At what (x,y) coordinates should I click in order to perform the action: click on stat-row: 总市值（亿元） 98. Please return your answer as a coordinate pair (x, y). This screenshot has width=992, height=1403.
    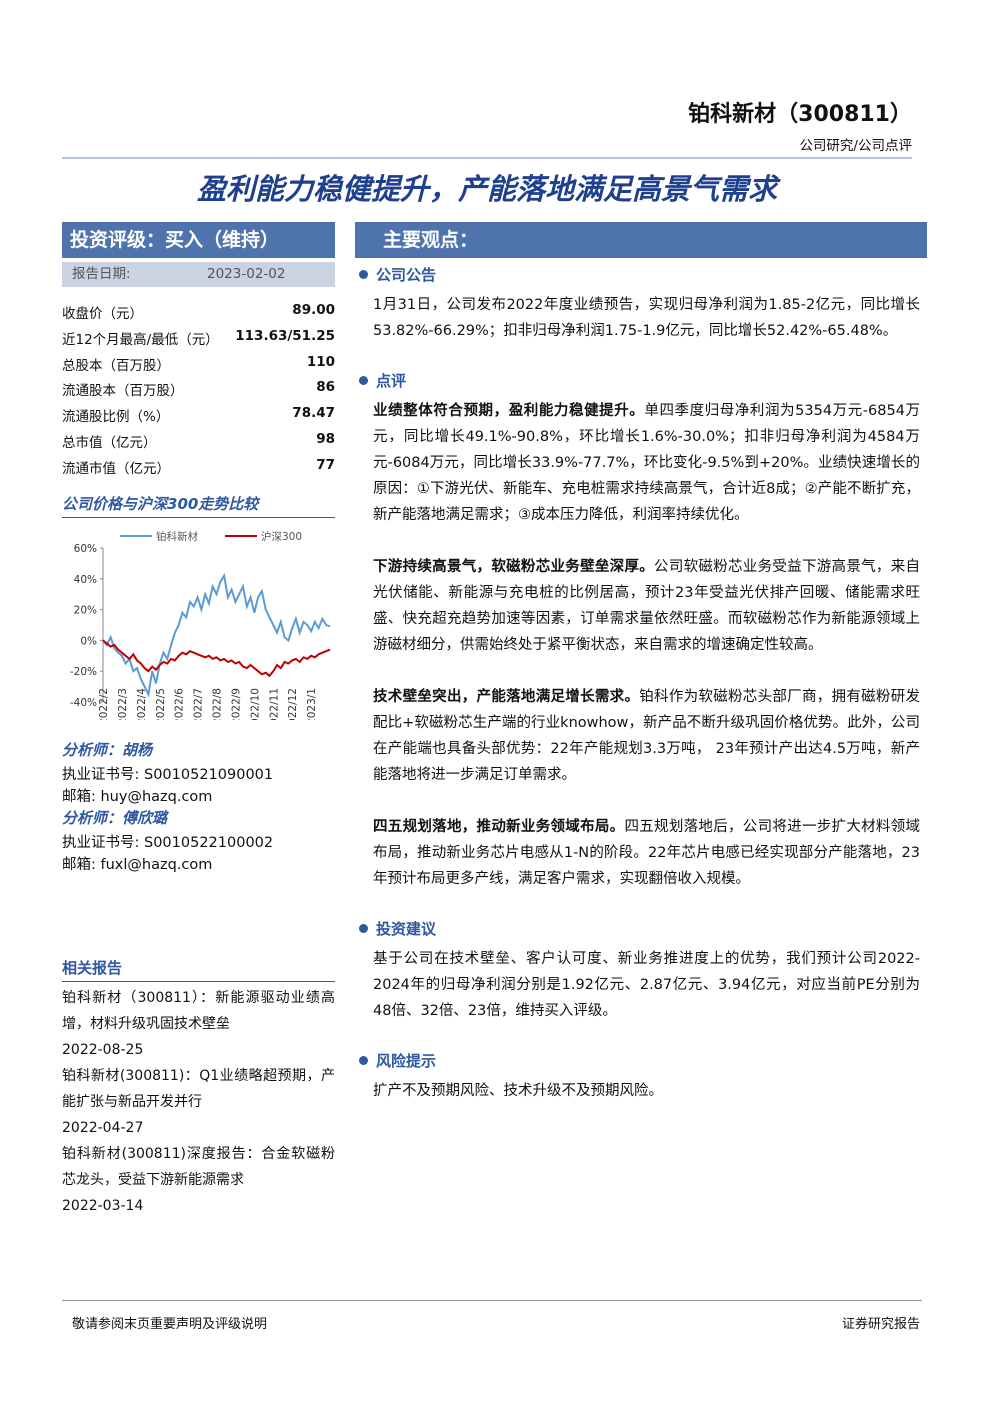
    Looking at the image, I should click on (198, 441).